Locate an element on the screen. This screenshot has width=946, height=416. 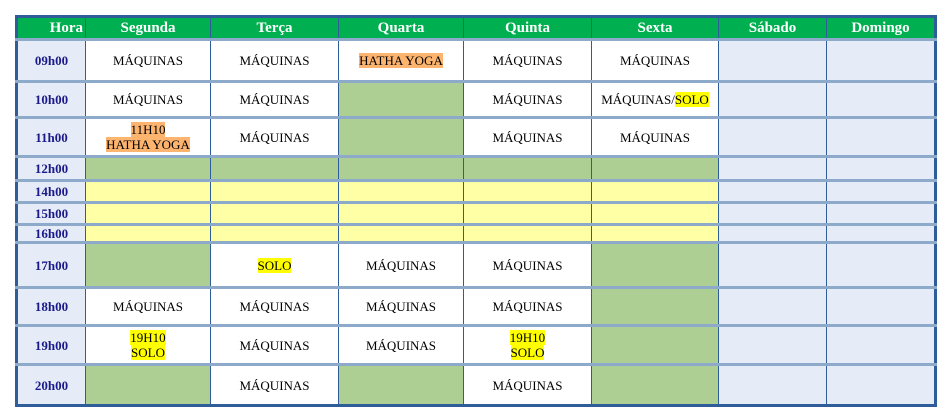
cell-line: MÁQUINAS/SOLO is located at coordinates (655, 99).